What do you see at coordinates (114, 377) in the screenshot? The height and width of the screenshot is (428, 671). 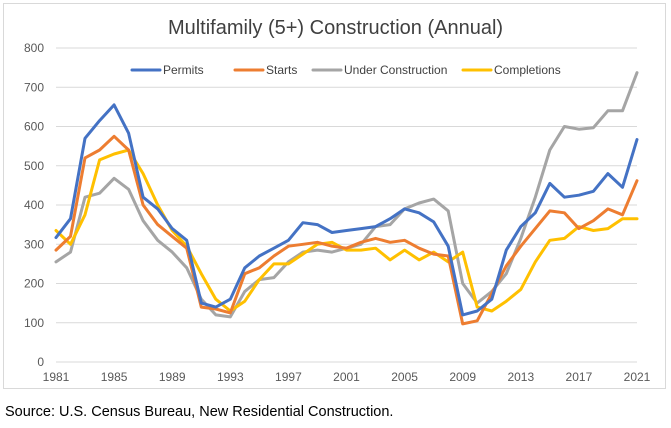 I see `x-tick-label-1985: 1985` at bounding box center [114, 377].